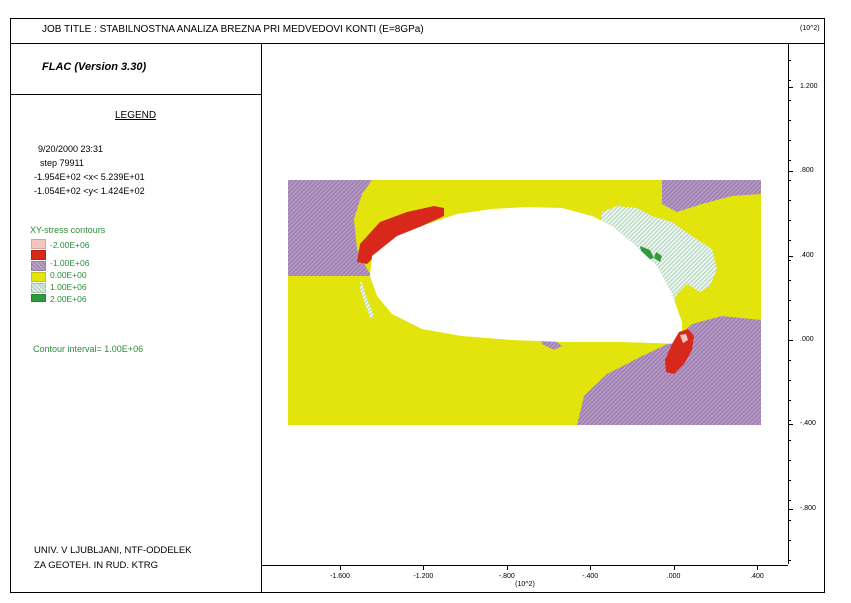 Image resolution: width=851 pixels, height=603 pixels. Describe the element at coordinates (807, 339) in the screenshot. I see `y-tick-label: .000` at that location.